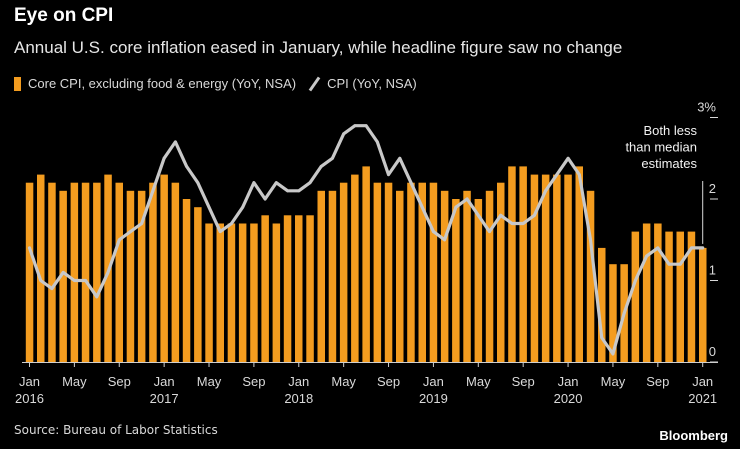 Image resolution: width=740 pixels, height=449 pixels. Describe the element at coordinates (661, 147) in the screenshot. I see `annotation-line-1: than median` at that location.